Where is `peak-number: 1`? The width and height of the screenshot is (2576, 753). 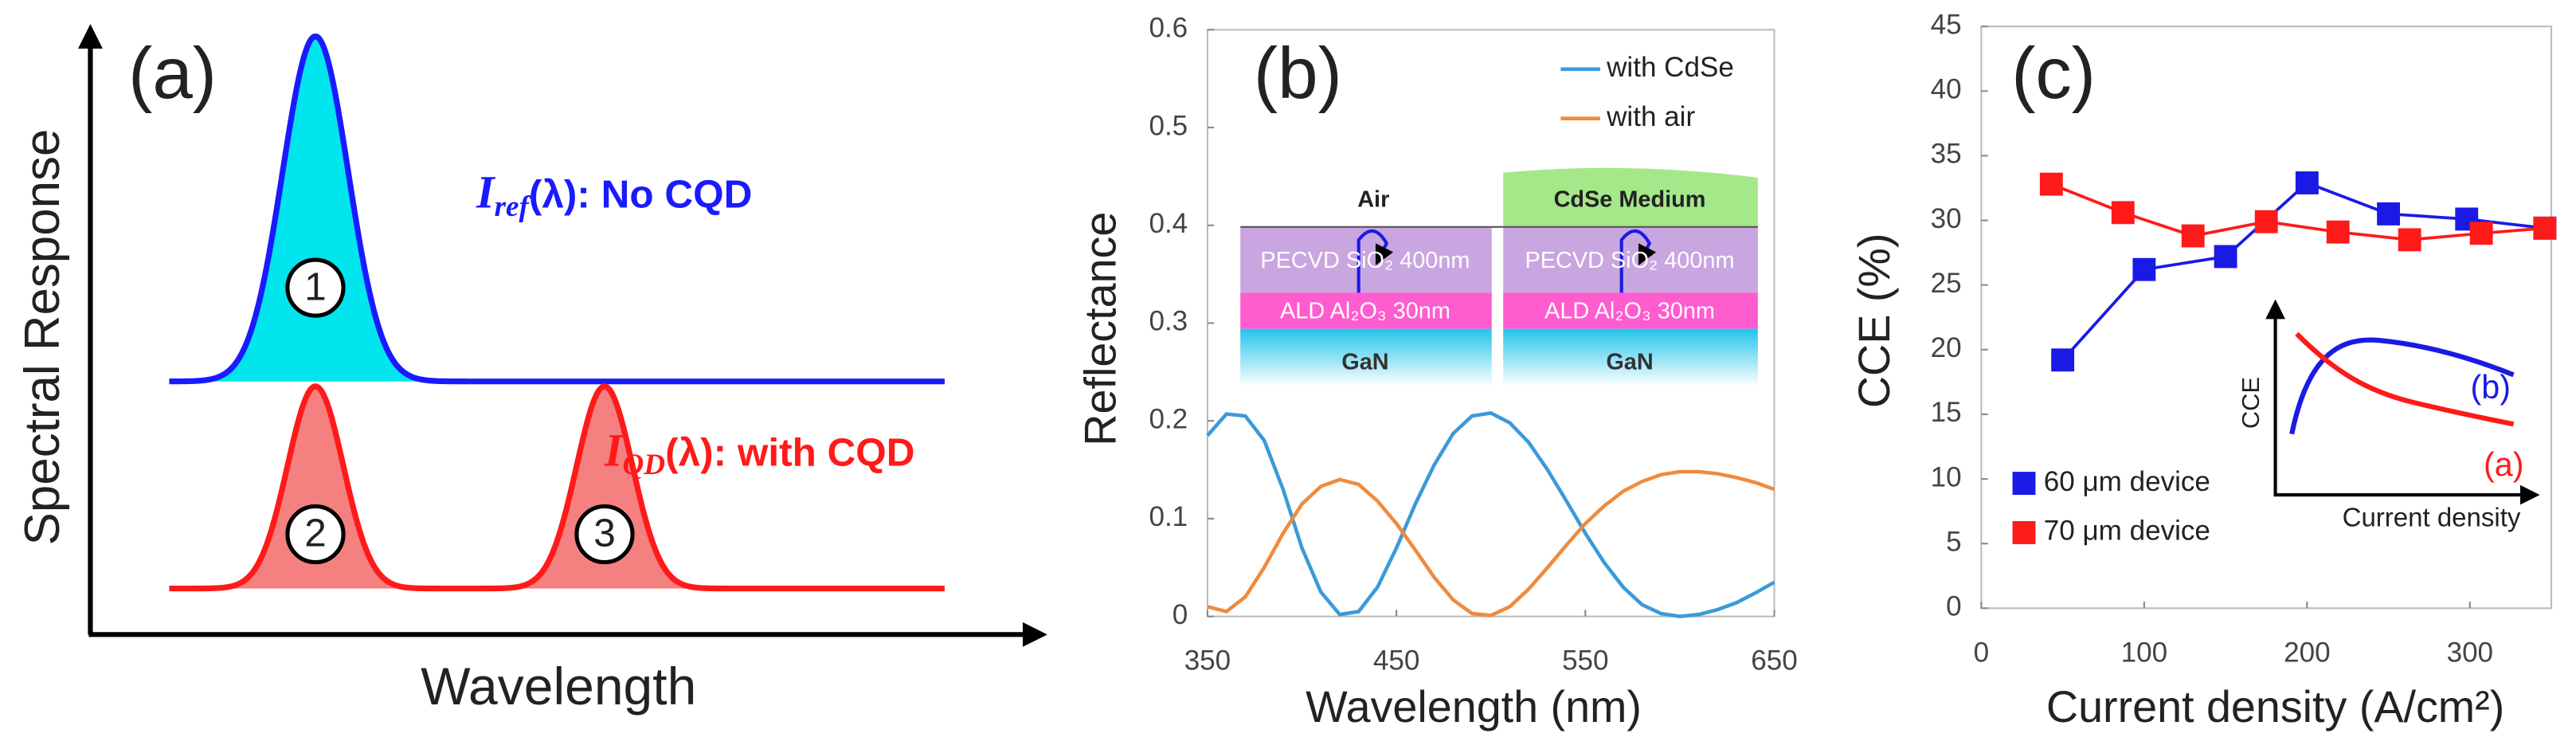 peak-number: 1 is located at coordinates (315, 286).